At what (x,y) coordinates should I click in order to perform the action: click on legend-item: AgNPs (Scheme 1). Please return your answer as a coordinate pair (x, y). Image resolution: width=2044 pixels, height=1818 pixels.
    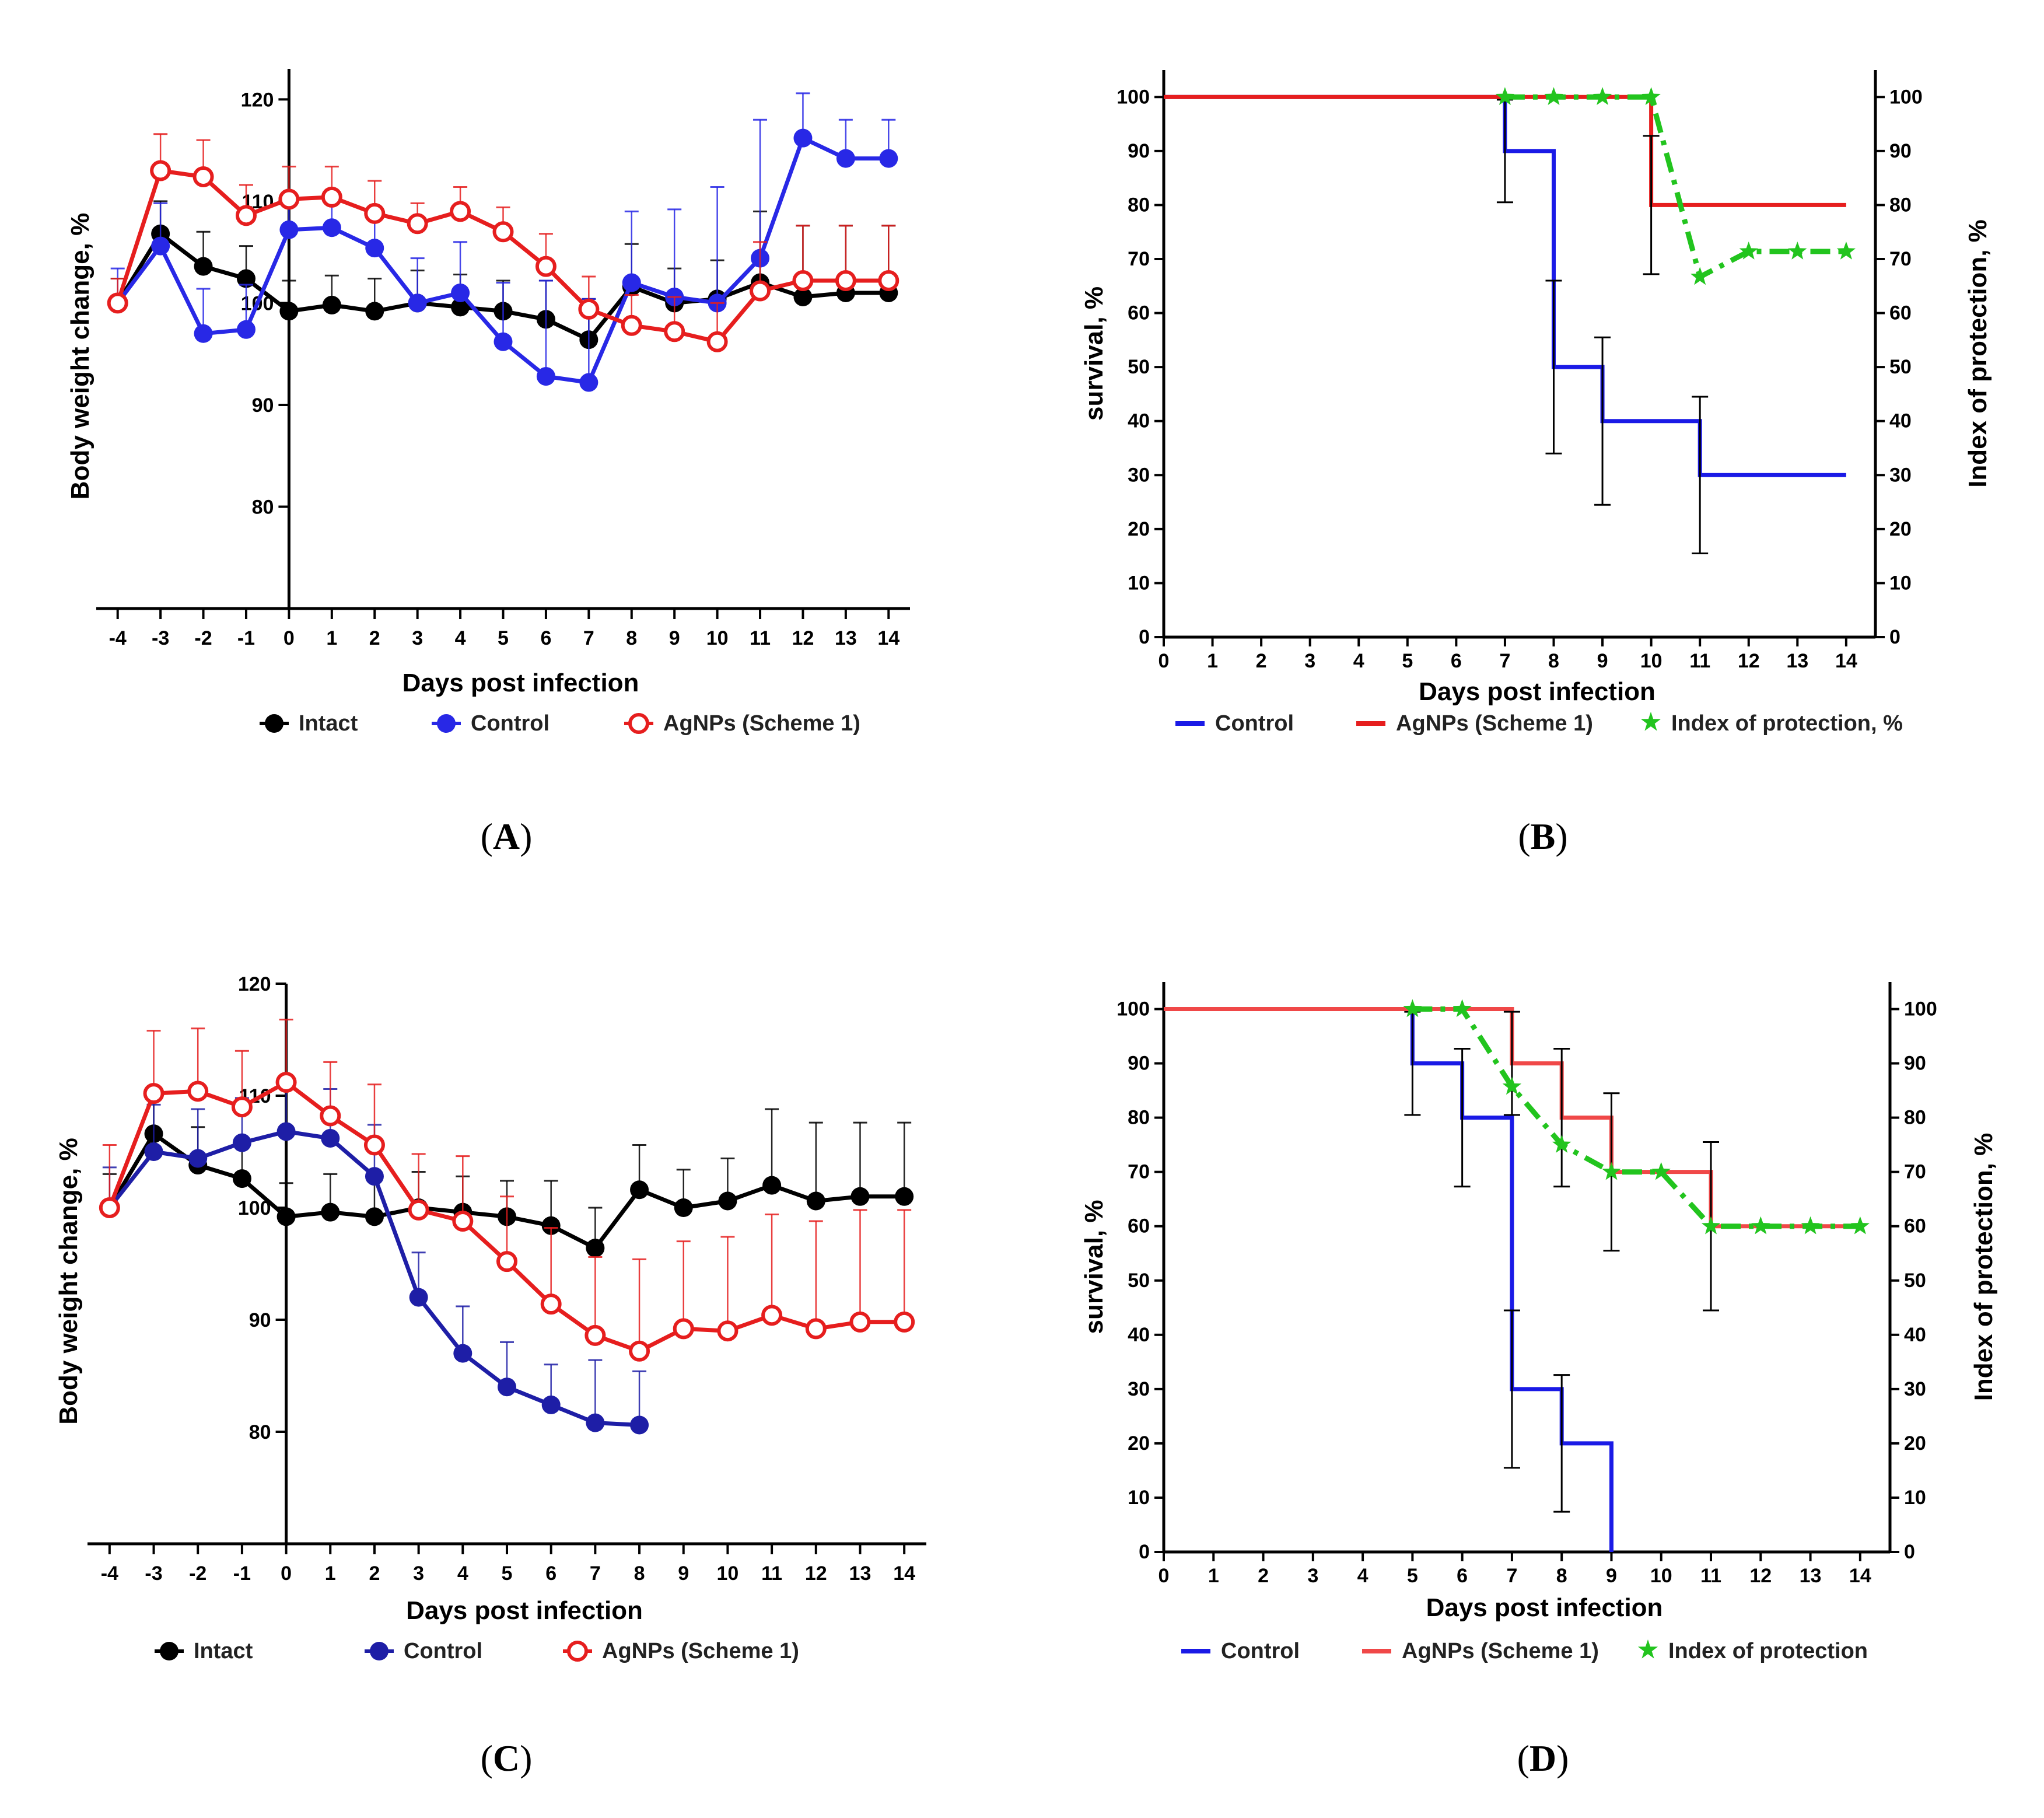
    Looking at the image, I should click on (1475, 723).